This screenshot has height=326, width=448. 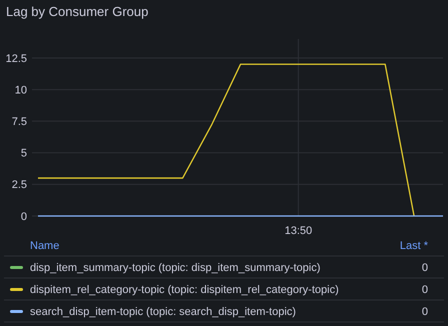 What do you see at coordinates (298, 230) in the screenshot?
I see `x-tick-label: 13:50` at bounding box center [298, 230].